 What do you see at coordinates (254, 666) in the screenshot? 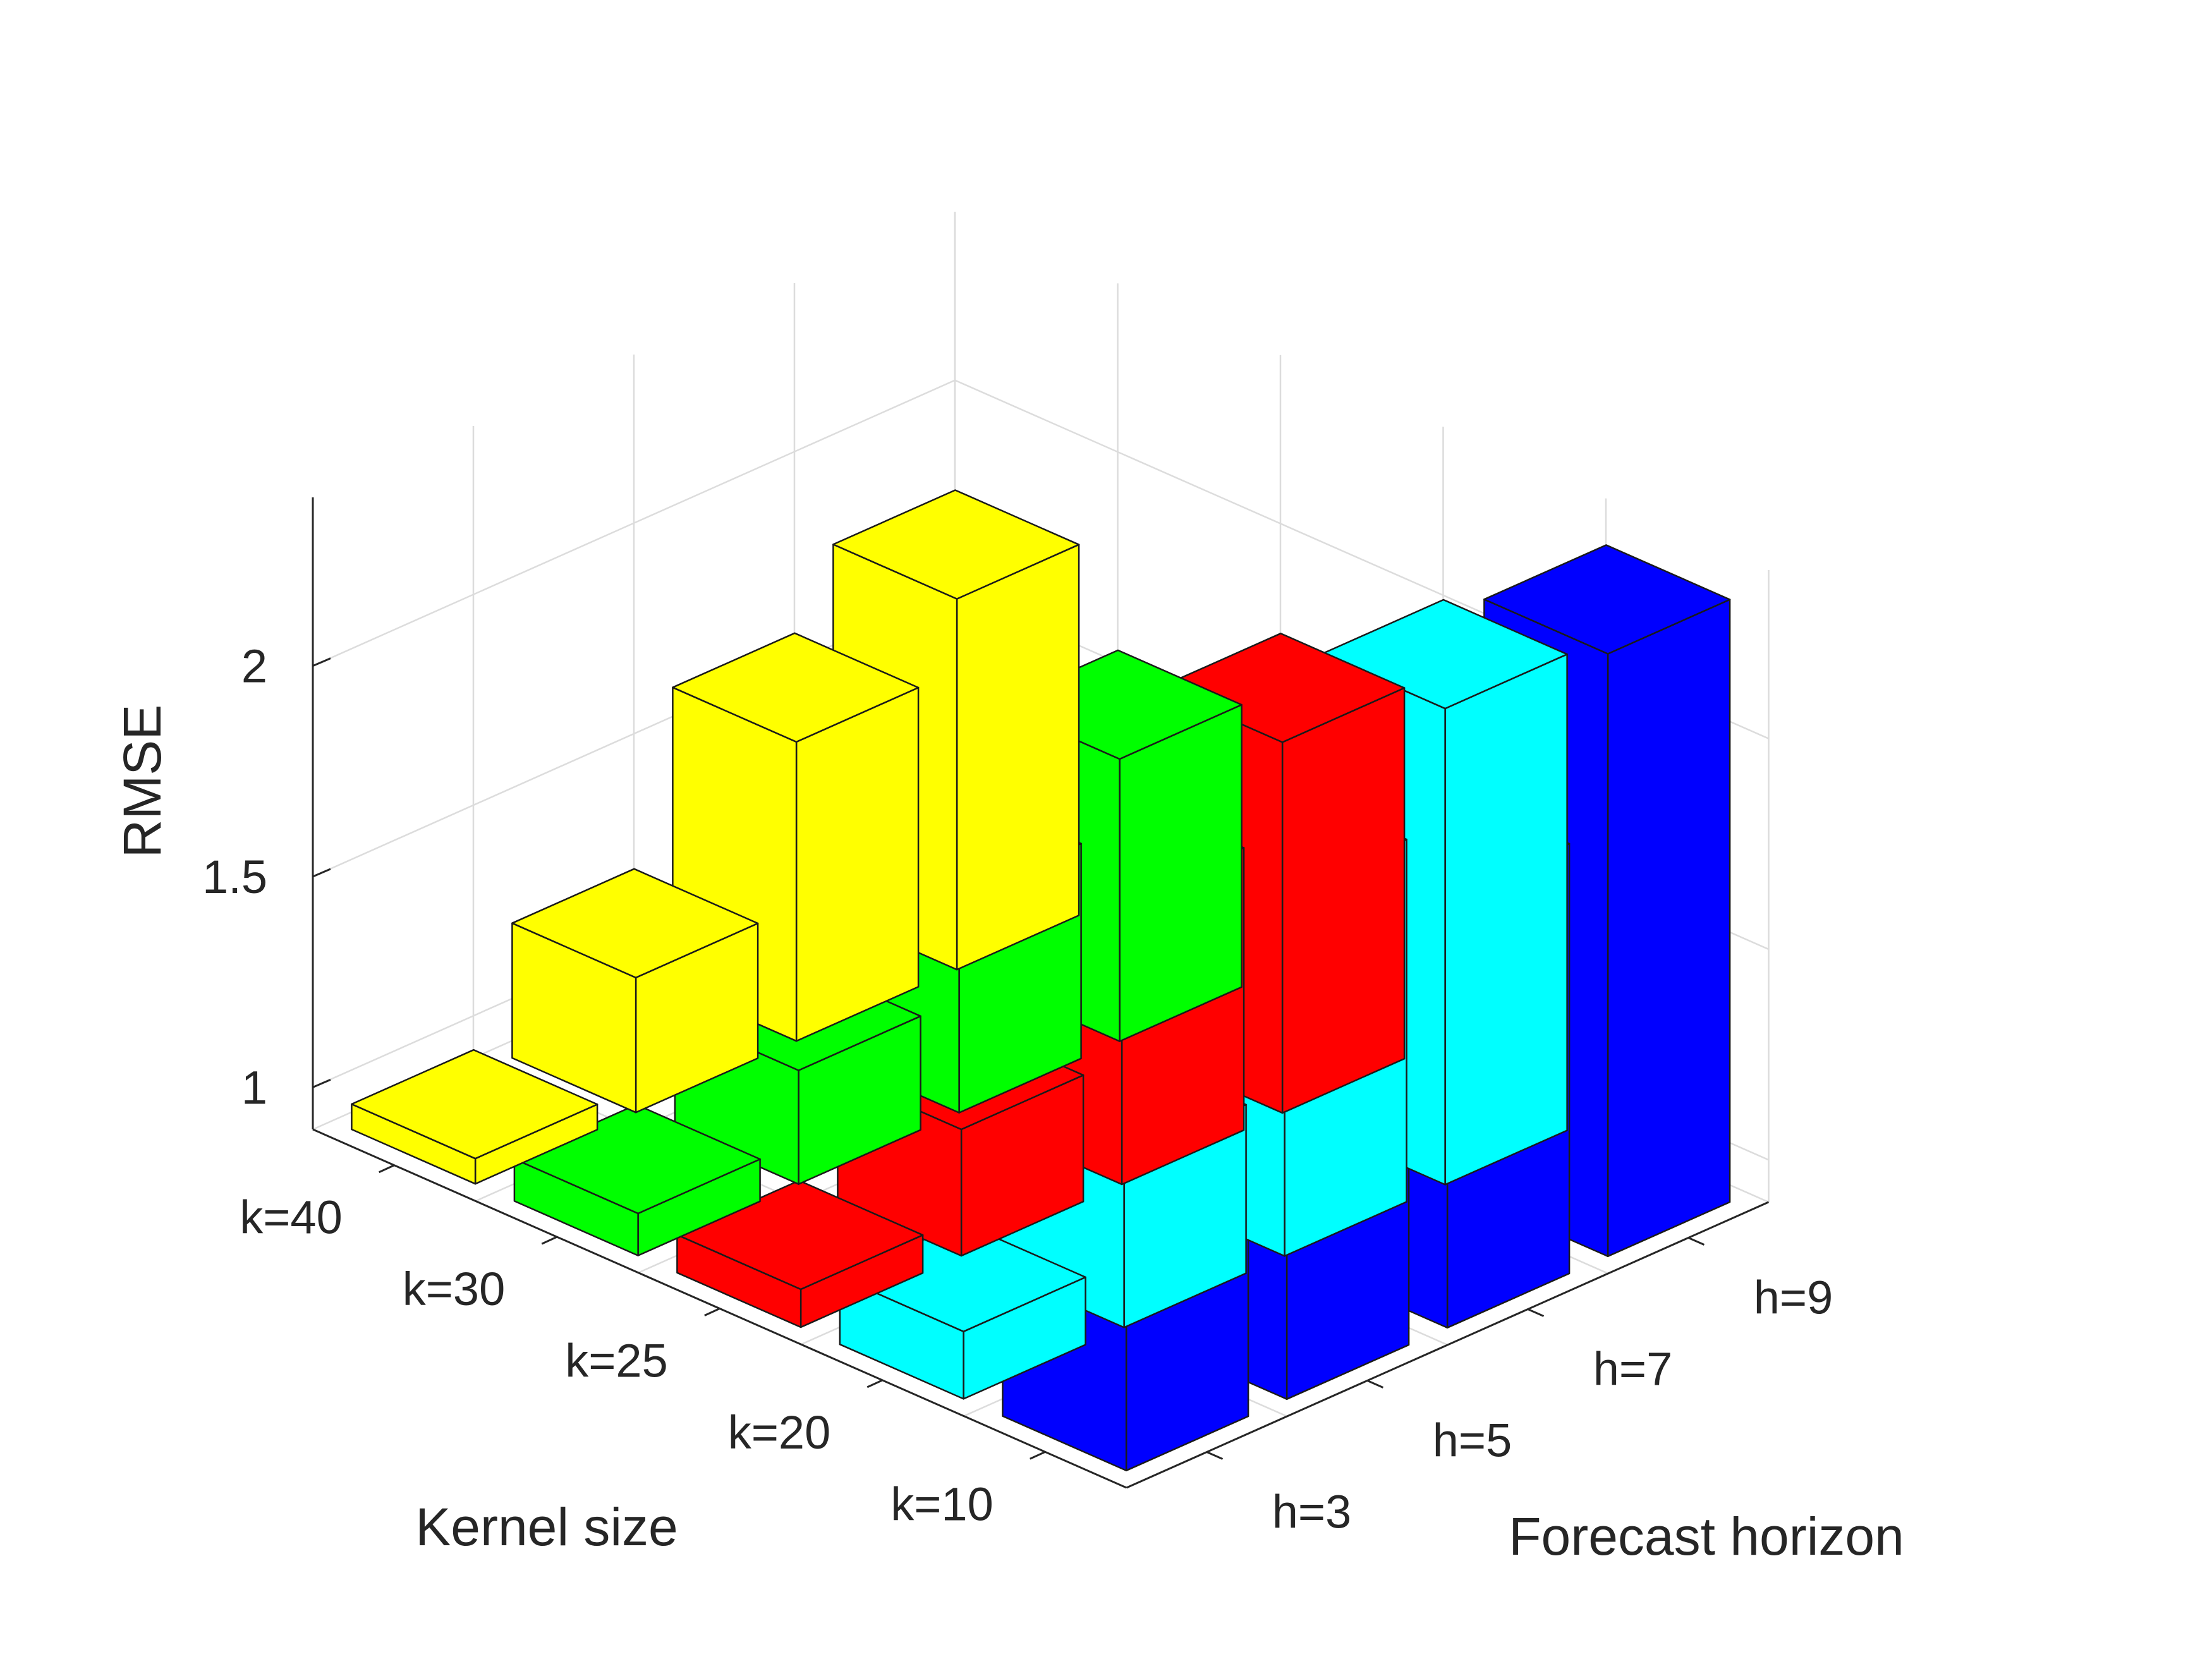
I see `z-tick-label: 2` at bounding box center [254, 666].